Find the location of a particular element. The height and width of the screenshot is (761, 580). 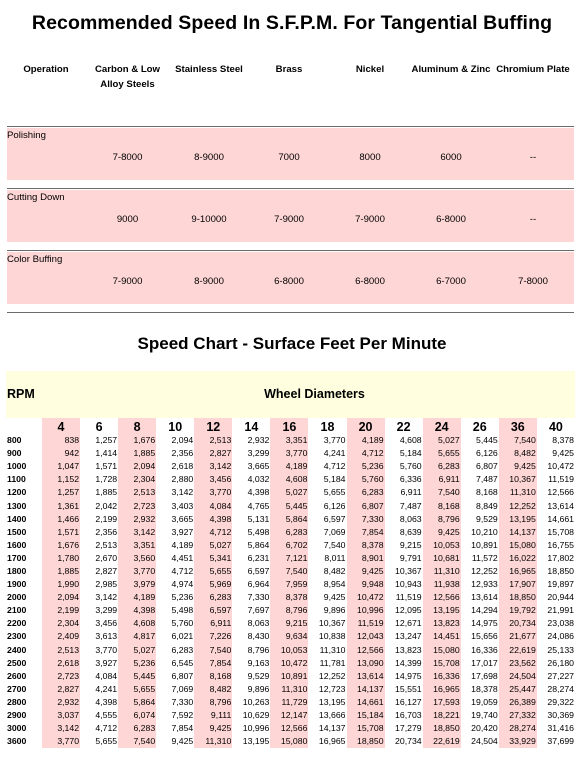

surface-speed-cell: 5,341 is located at coordinates (213, 558).